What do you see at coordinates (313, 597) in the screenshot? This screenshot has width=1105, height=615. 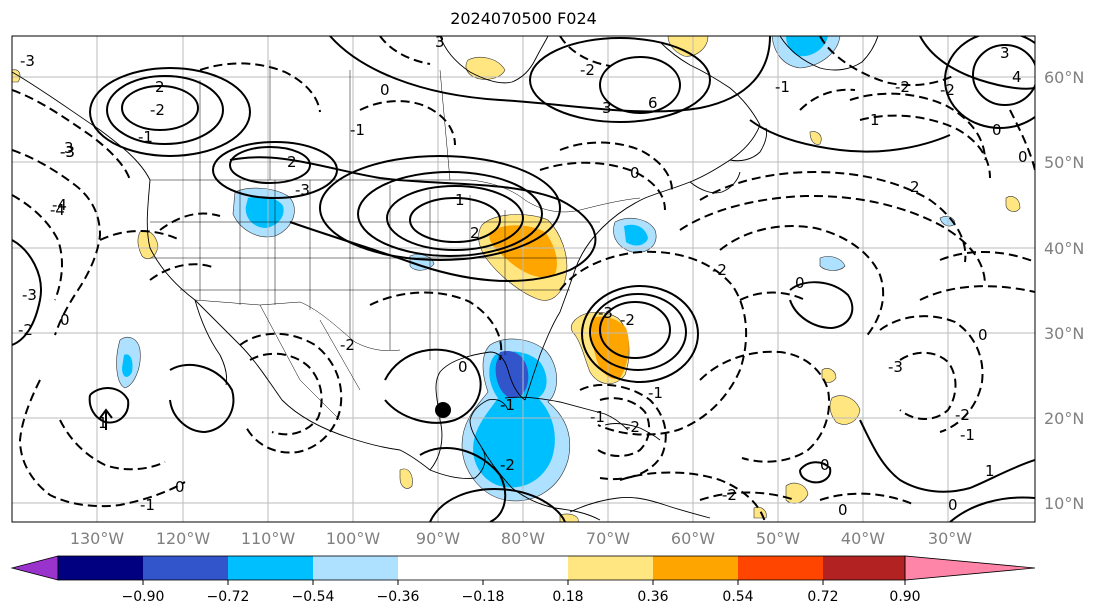 I see `colorbar-tick-label: −0.54` at bounding box center [313, 597].